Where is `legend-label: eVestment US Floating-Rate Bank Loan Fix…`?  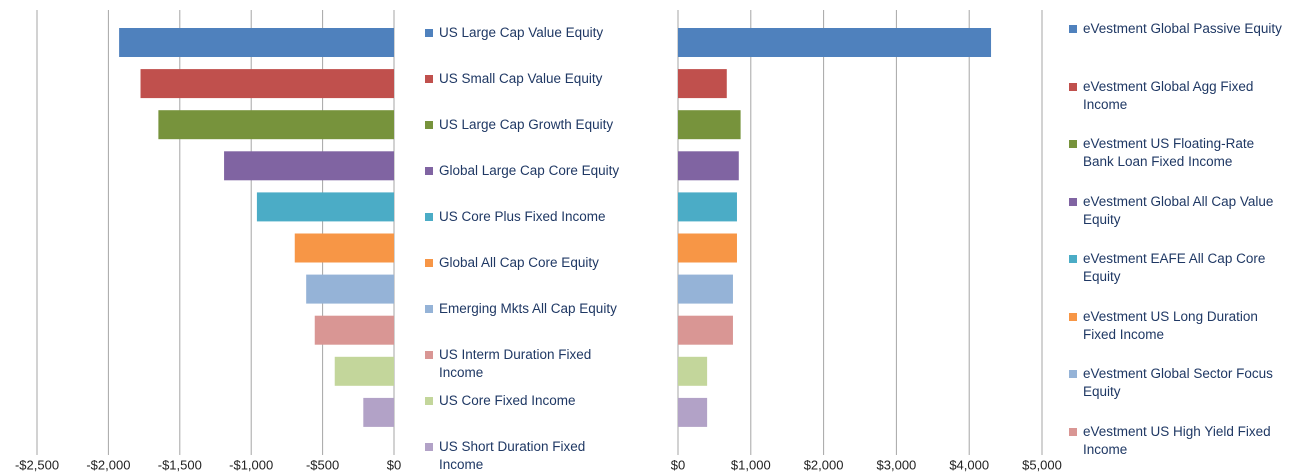
legend-label: eVestment US Floating-Rate Bank Loan Fix… is located at coordinates (1169, 152).